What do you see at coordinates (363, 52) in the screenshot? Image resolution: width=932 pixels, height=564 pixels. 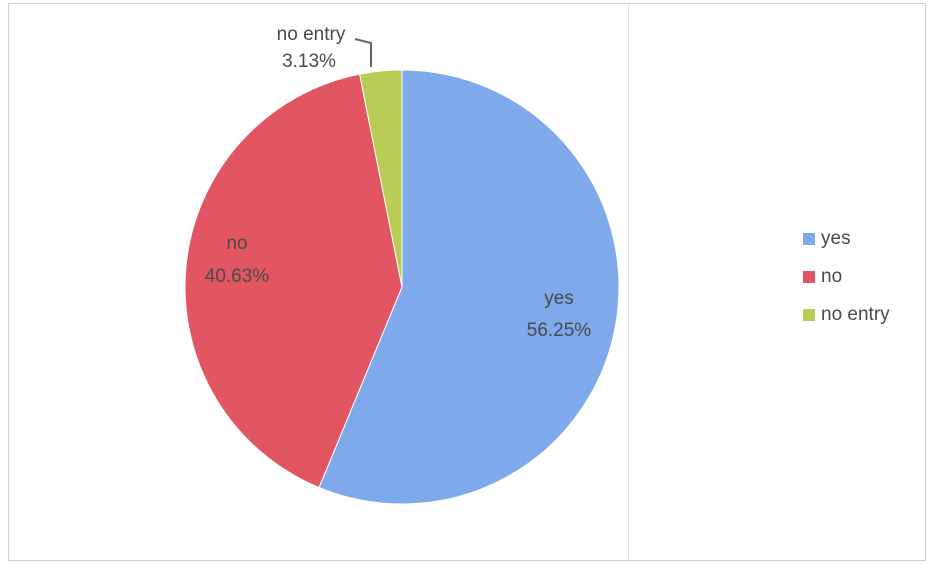 I see `leader-line-no-entry` at bounding box center [363, 52].